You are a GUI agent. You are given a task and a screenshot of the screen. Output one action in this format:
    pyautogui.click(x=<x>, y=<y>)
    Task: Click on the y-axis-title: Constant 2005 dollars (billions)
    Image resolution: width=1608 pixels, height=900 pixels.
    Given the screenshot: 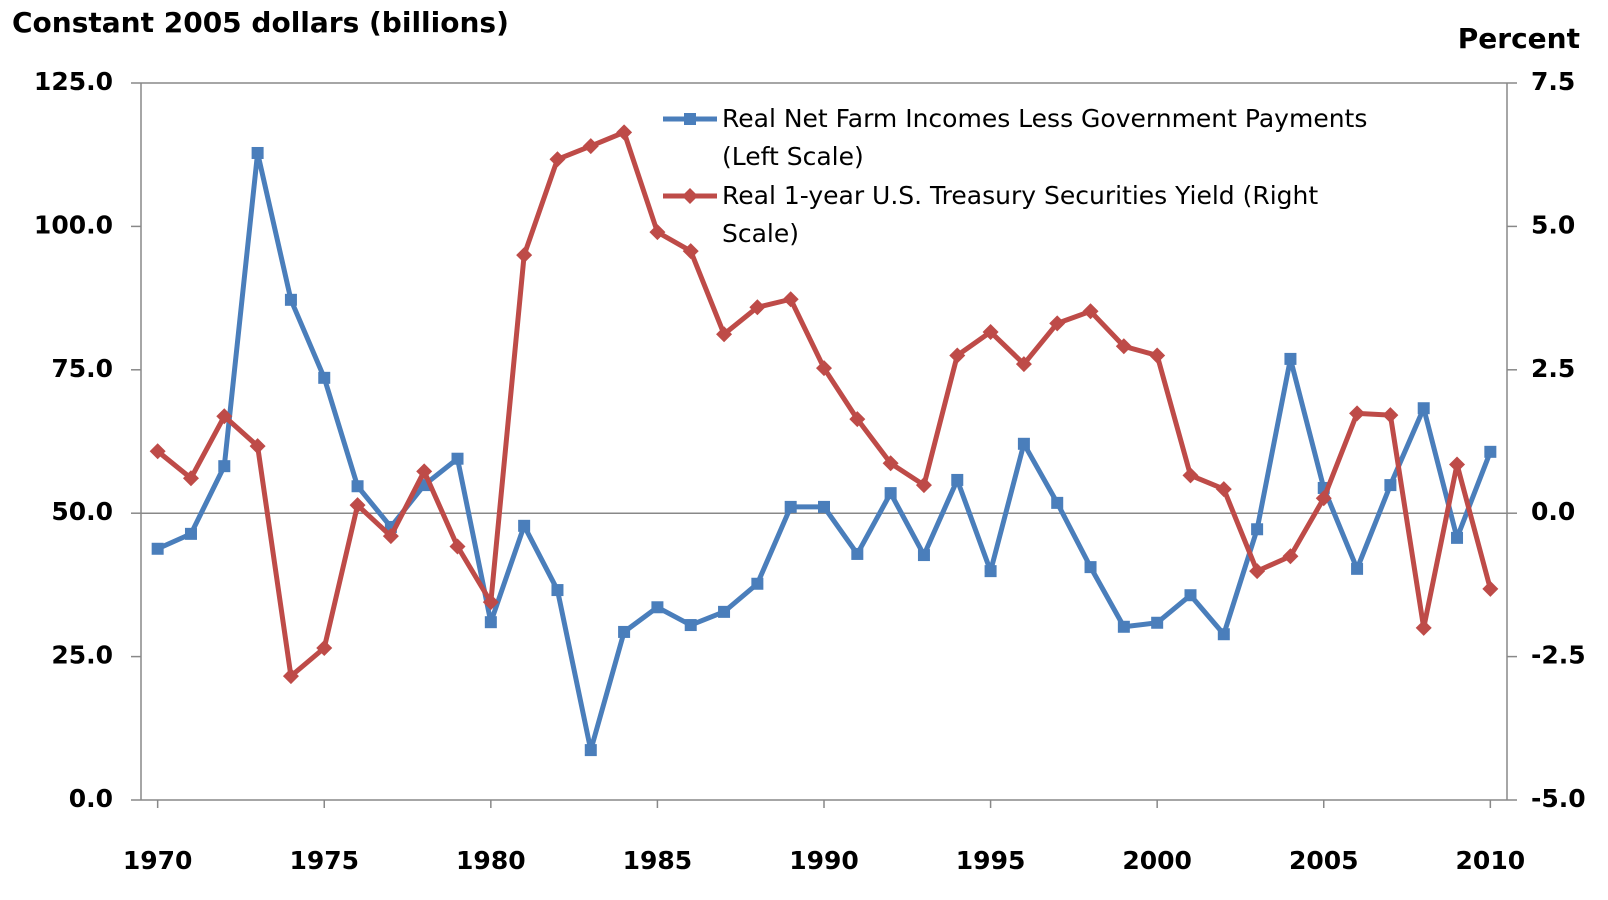 What is the action you would take?
    pyautogui.click(x=260, y=22)
    